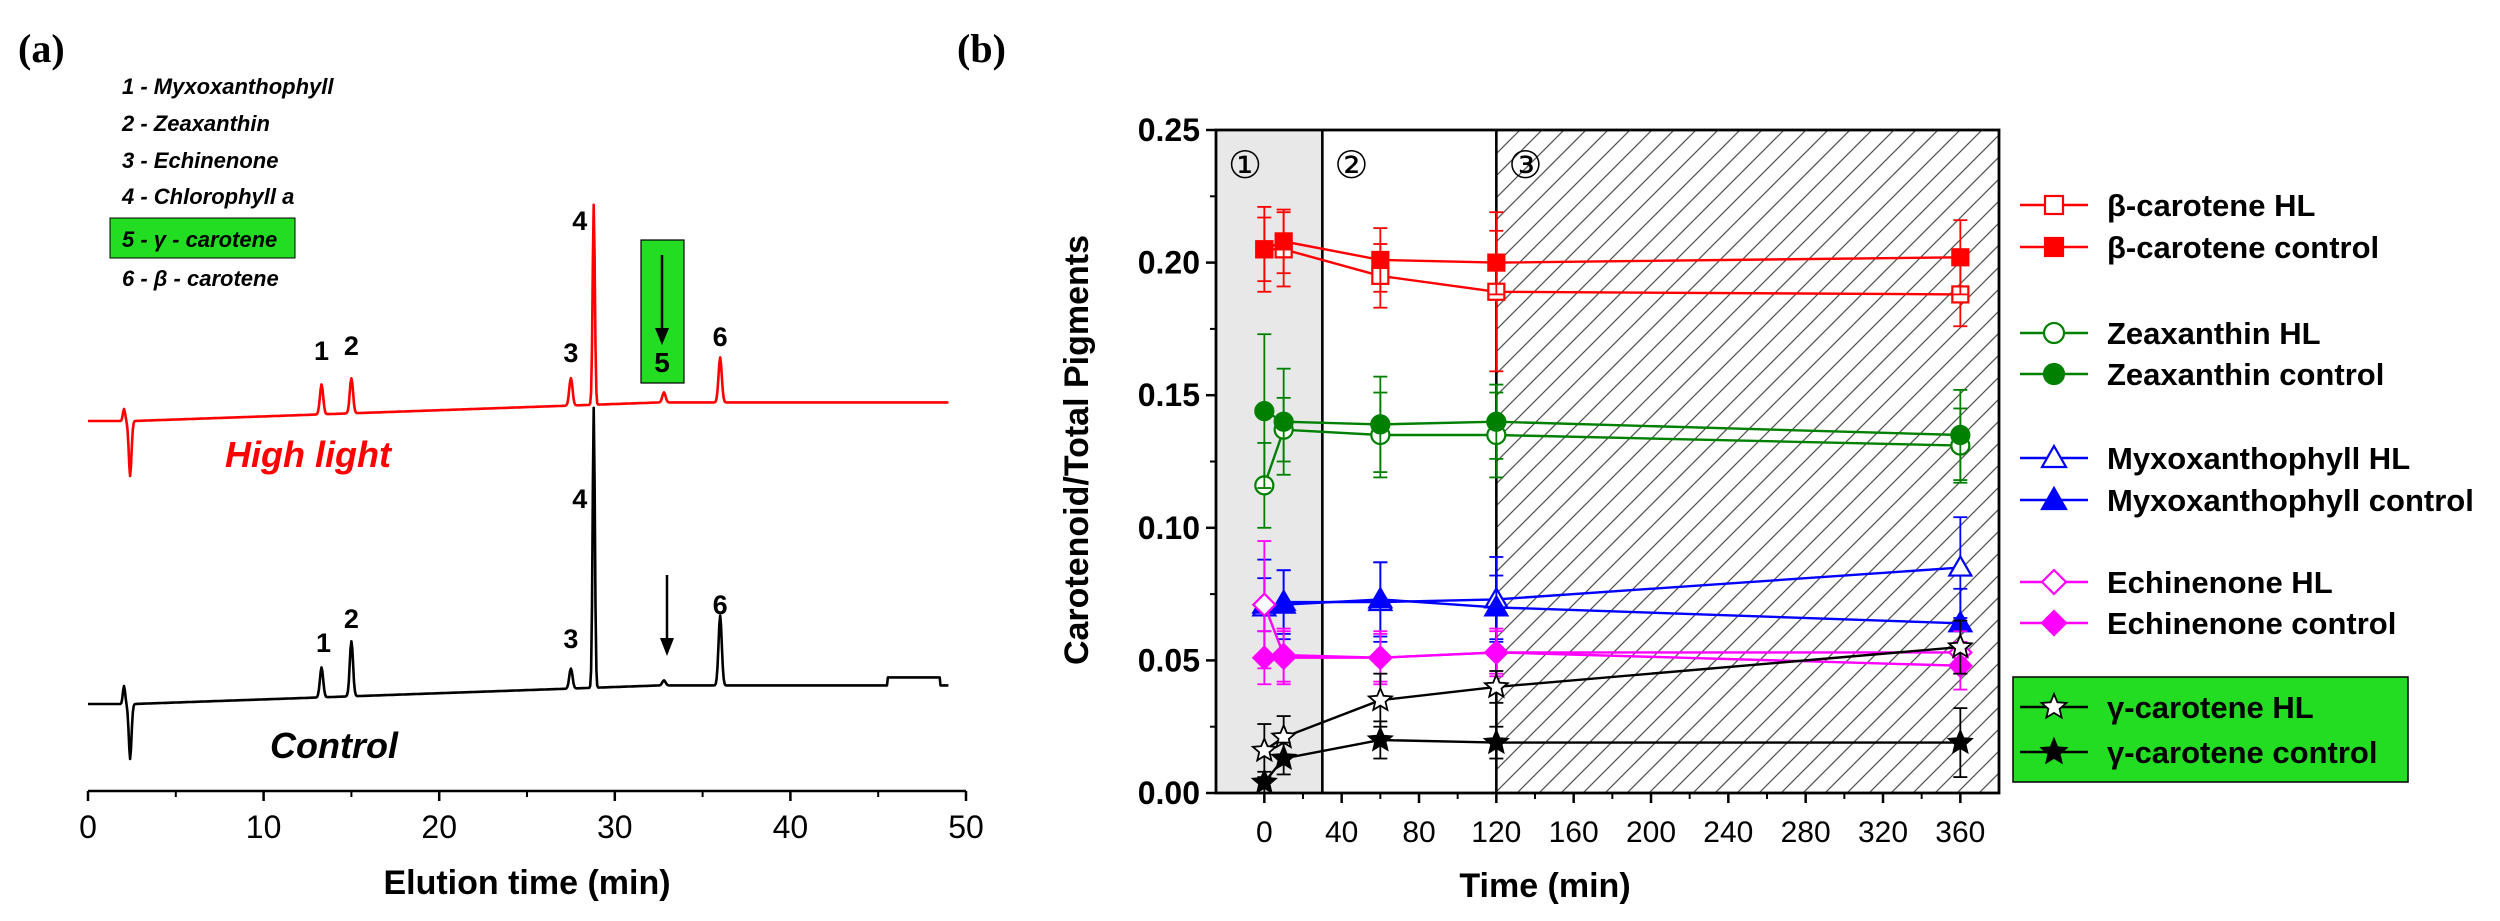 The width and height of the screenshot is (2500, 921). Describe the element at coordinates (531, 818) in the screenshot. I see `x-ticks-a: 0 10 20 30 40 50` at that location.